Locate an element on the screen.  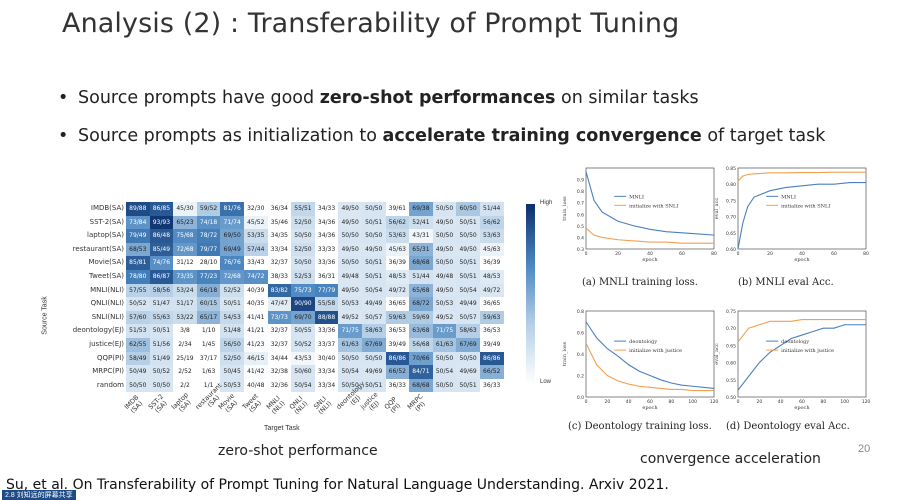
heatmap-cell: 61/63 is located at coordinates (444, 344).